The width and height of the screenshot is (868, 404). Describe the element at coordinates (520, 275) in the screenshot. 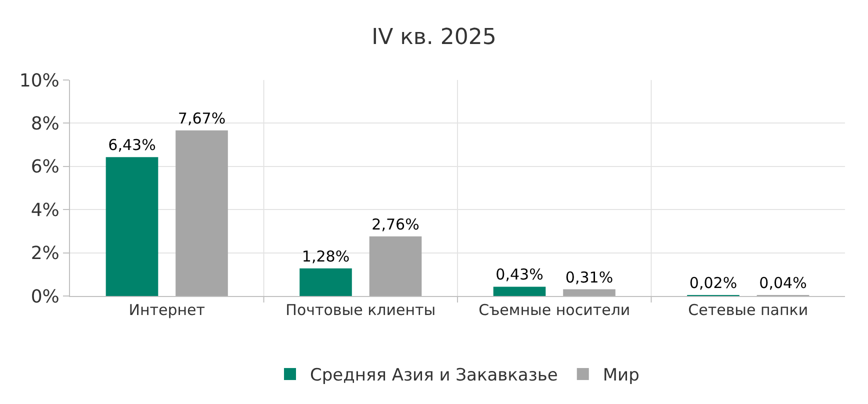

I see `data-label: 0,43%` at that location.